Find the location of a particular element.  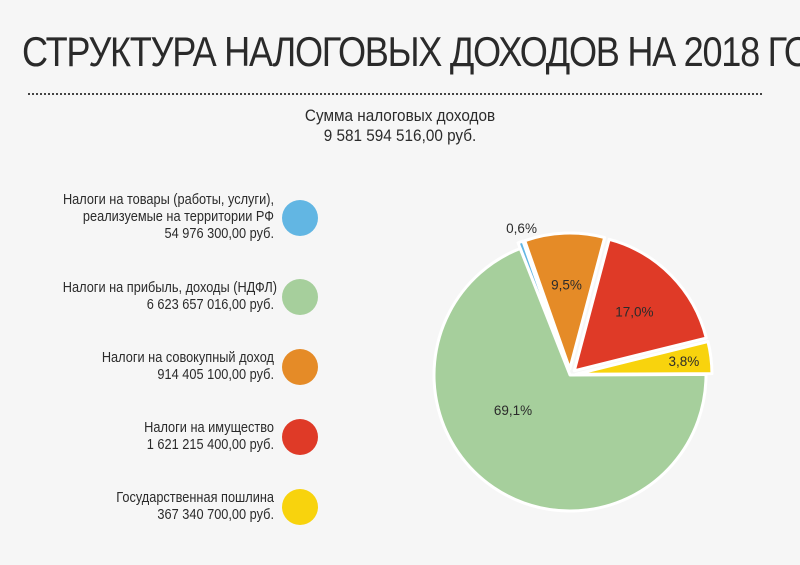

total-value: 9 581 594 516,00 руб. is located at coordinates (400, 135).